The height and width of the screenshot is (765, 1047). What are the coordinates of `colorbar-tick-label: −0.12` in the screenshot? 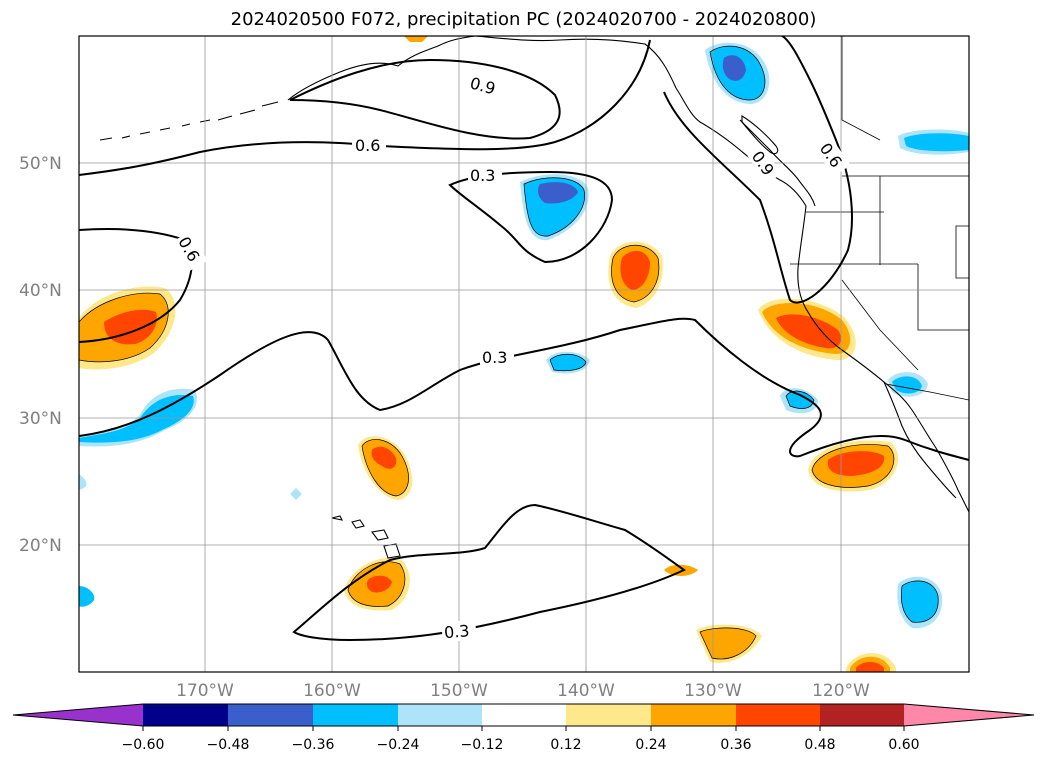 It's located at (482, 745).